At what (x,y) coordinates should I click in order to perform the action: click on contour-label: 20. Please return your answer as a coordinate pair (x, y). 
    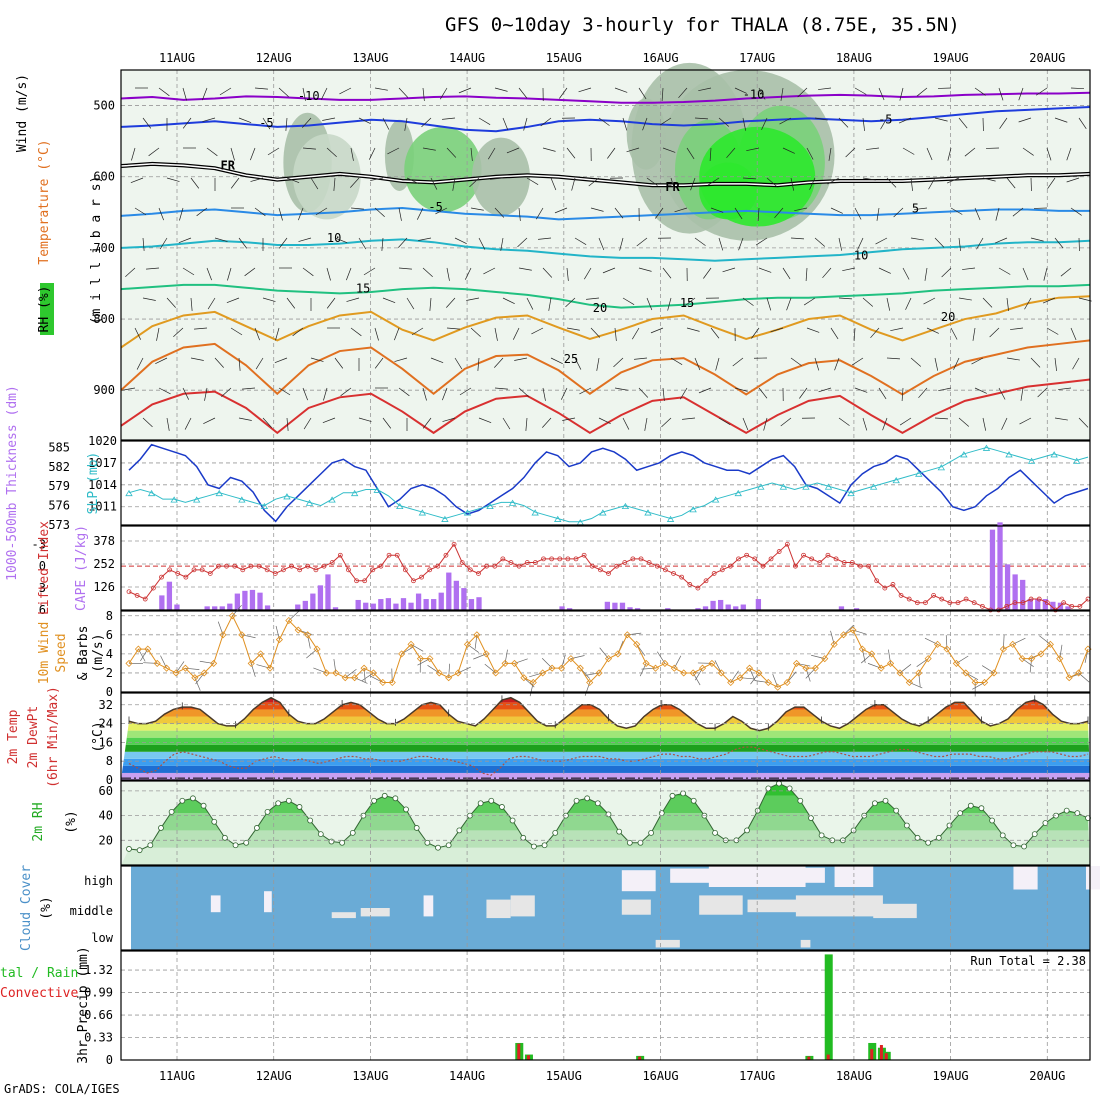
    Looking at the image, I should click on (600, 308).